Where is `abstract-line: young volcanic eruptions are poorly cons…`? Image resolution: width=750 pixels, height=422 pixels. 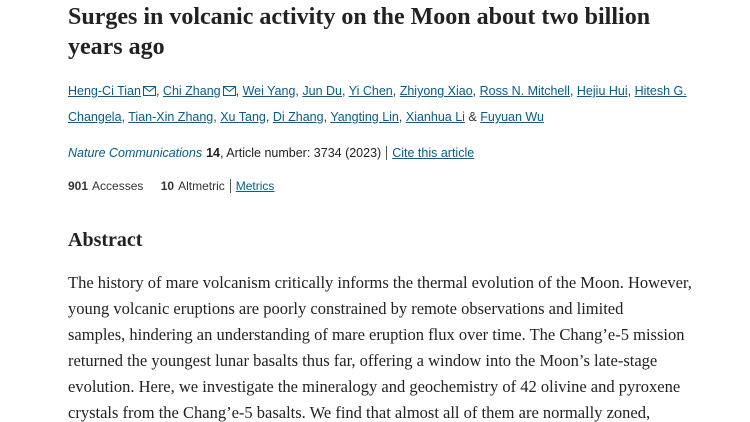
abstract-line: young volcanic eruptions are poorly cons… is located at coordinates (346, 308).